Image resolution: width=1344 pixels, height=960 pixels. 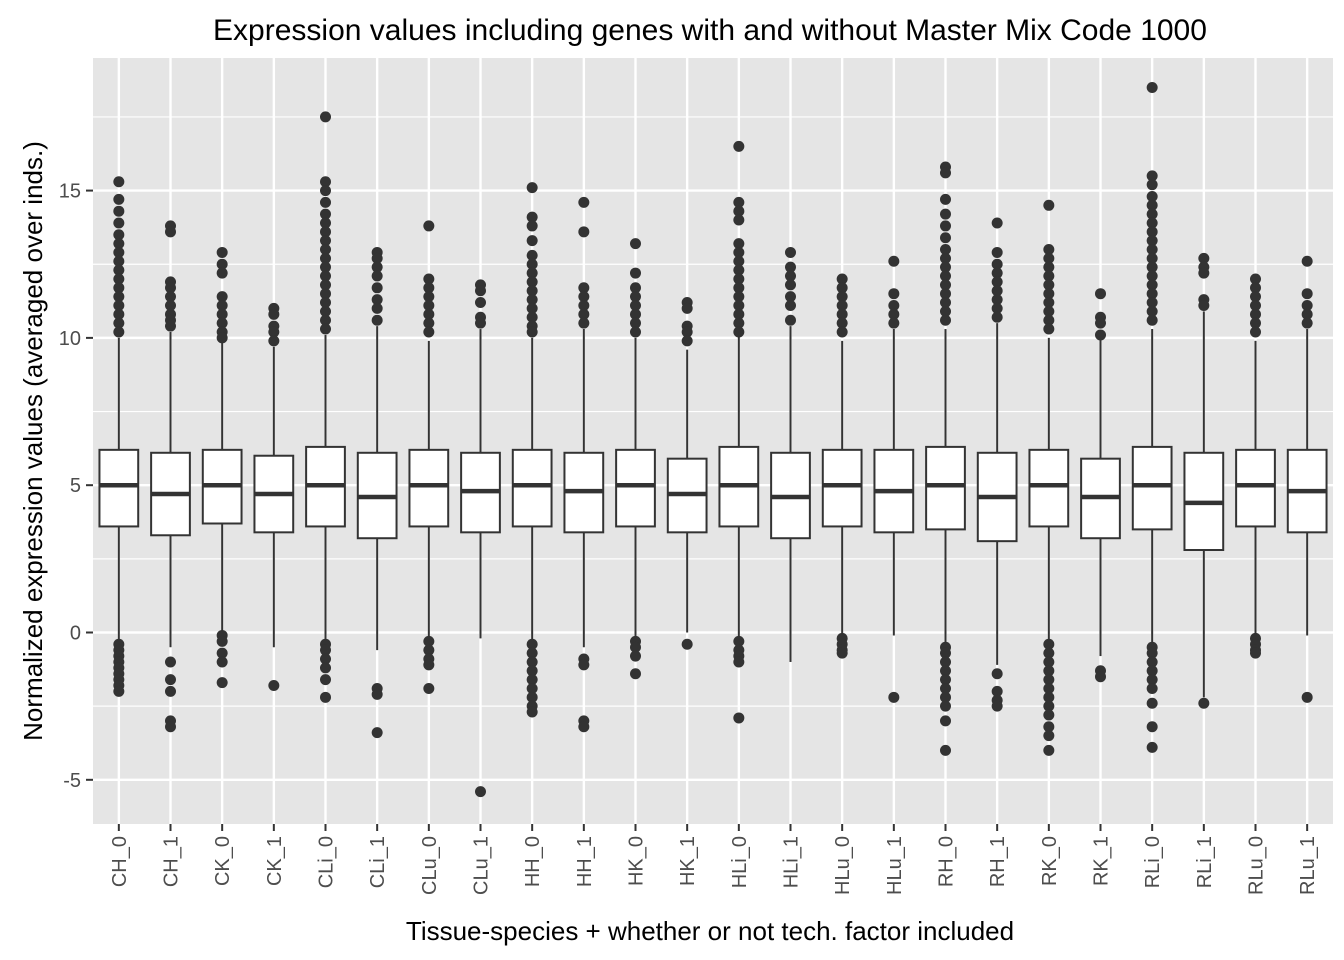 What do you see at coordinates (76, 486) in the screenshot?
I see `y-axis: -5 0 5 10 15` at bounding box center [76, 486].